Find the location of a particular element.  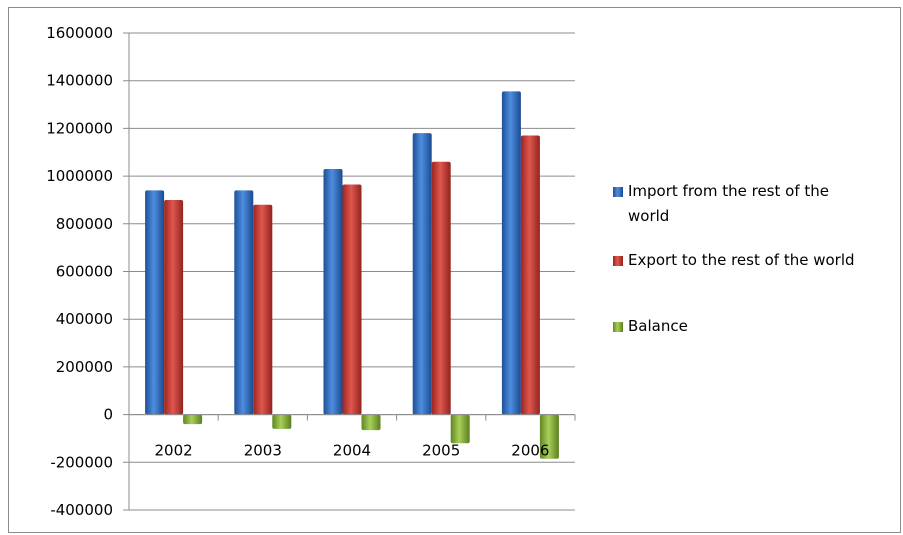

bar-export-2005 is located at coordinates (441, 288).